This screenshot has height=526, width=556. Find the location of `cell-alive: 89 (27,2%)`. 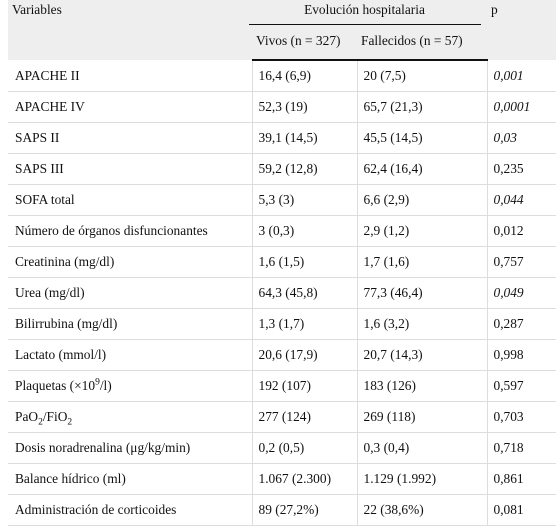

cell-alive: 89 (27,2%) is located at coordinates (304, 510).